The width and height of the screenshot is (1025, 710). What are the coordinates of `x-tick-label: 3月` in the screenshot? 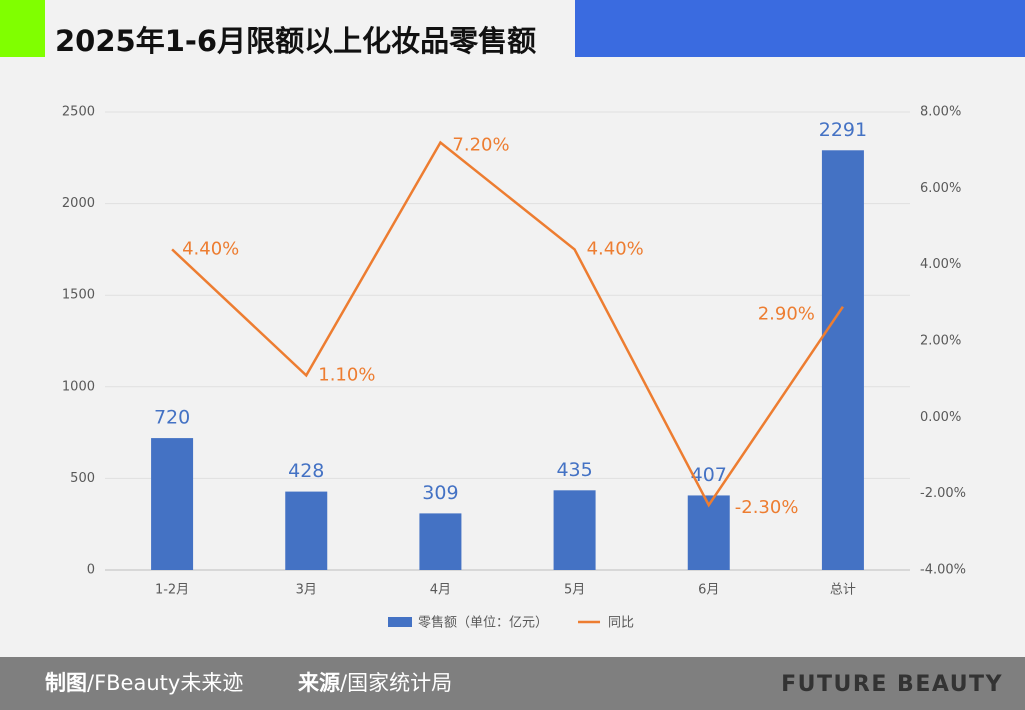 It's located at (306, 590).